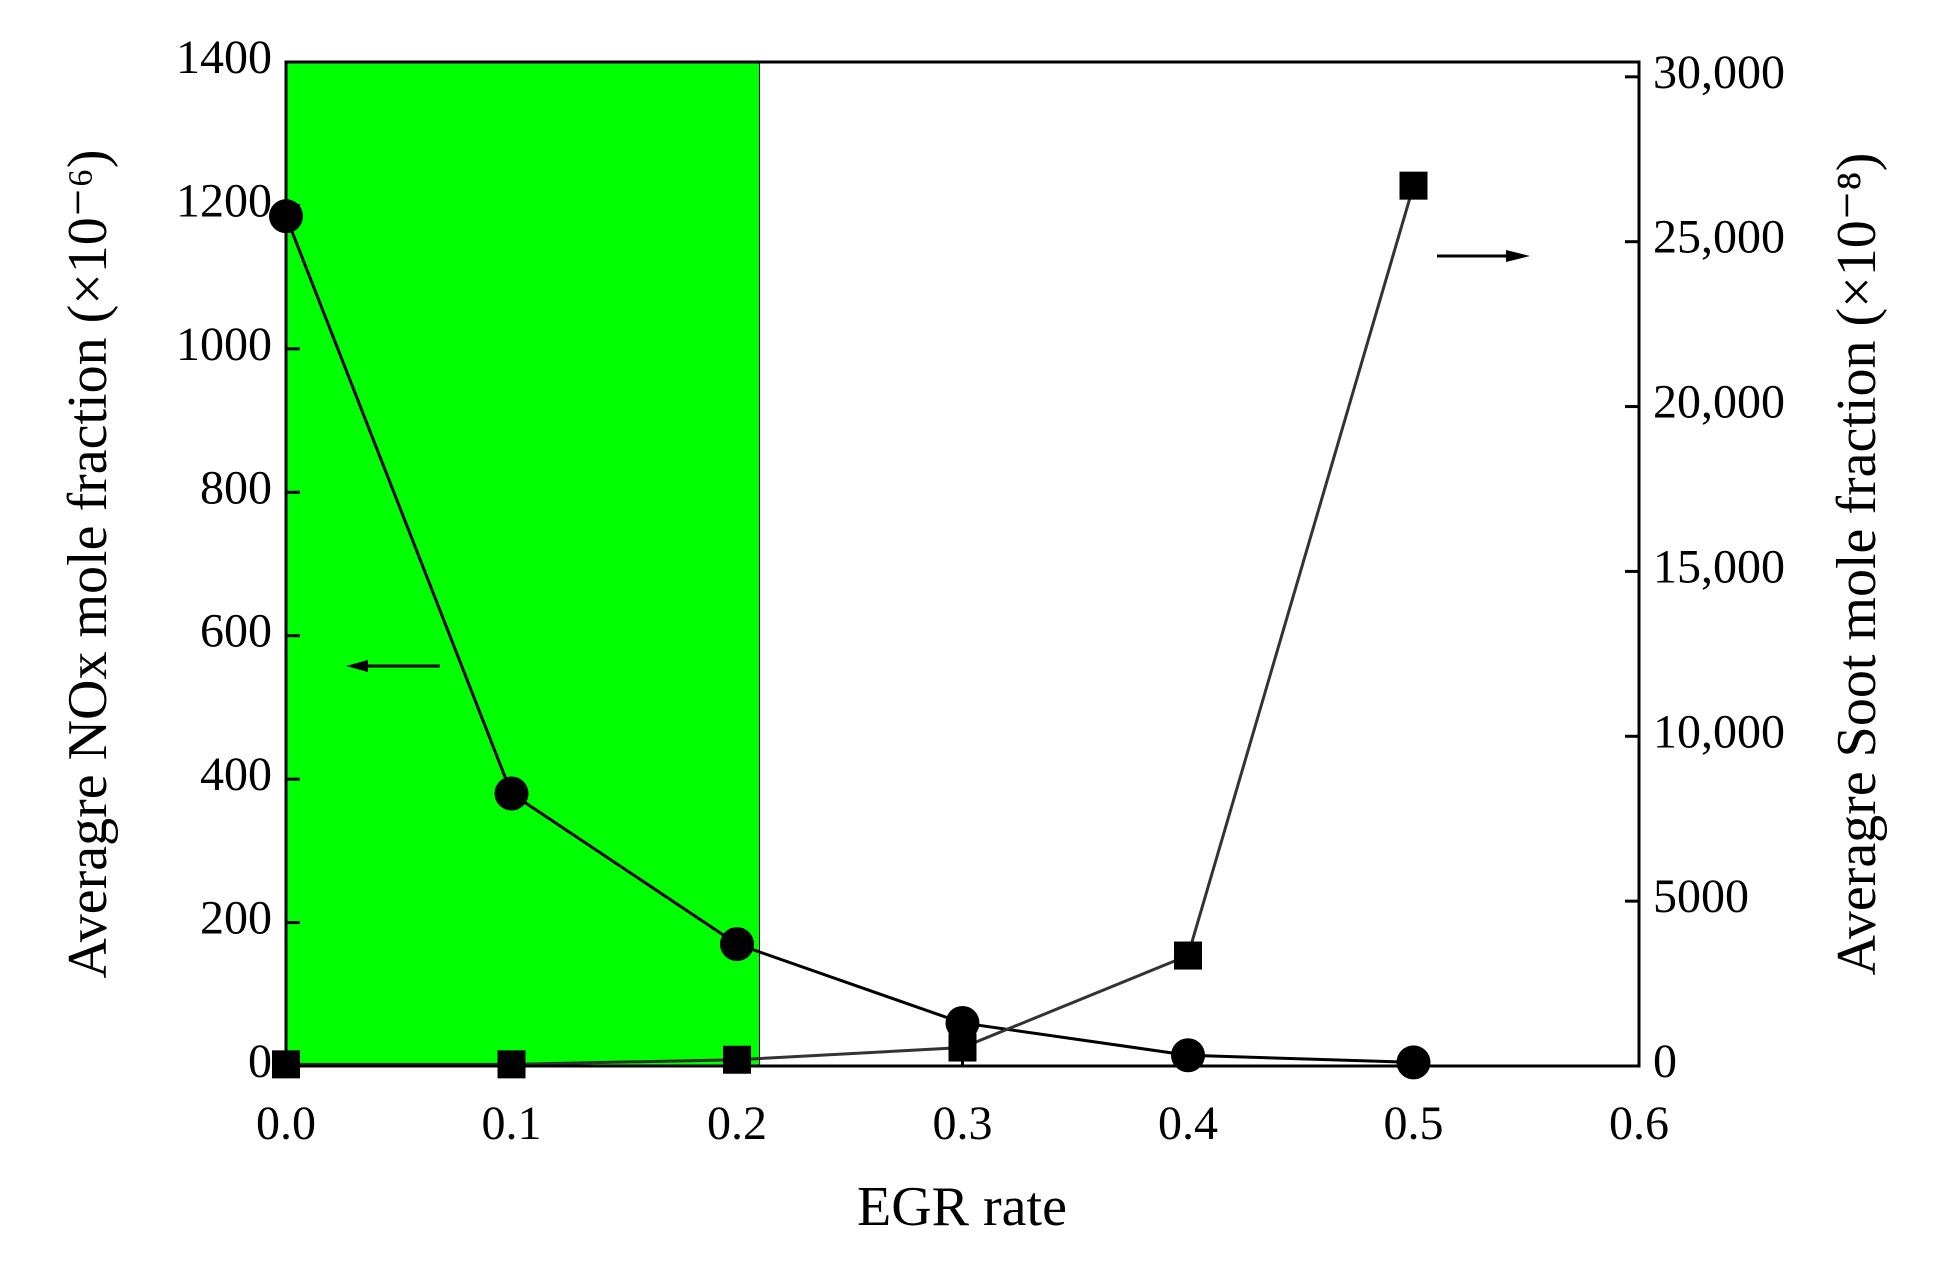 Image resolution: width=1933 pixels, height=1265 pixels. What do you see at coordinates (1414, 1123) in the screenshot?
I see `x-tick-label: 0.5` at bounding box center [1414, 1123].